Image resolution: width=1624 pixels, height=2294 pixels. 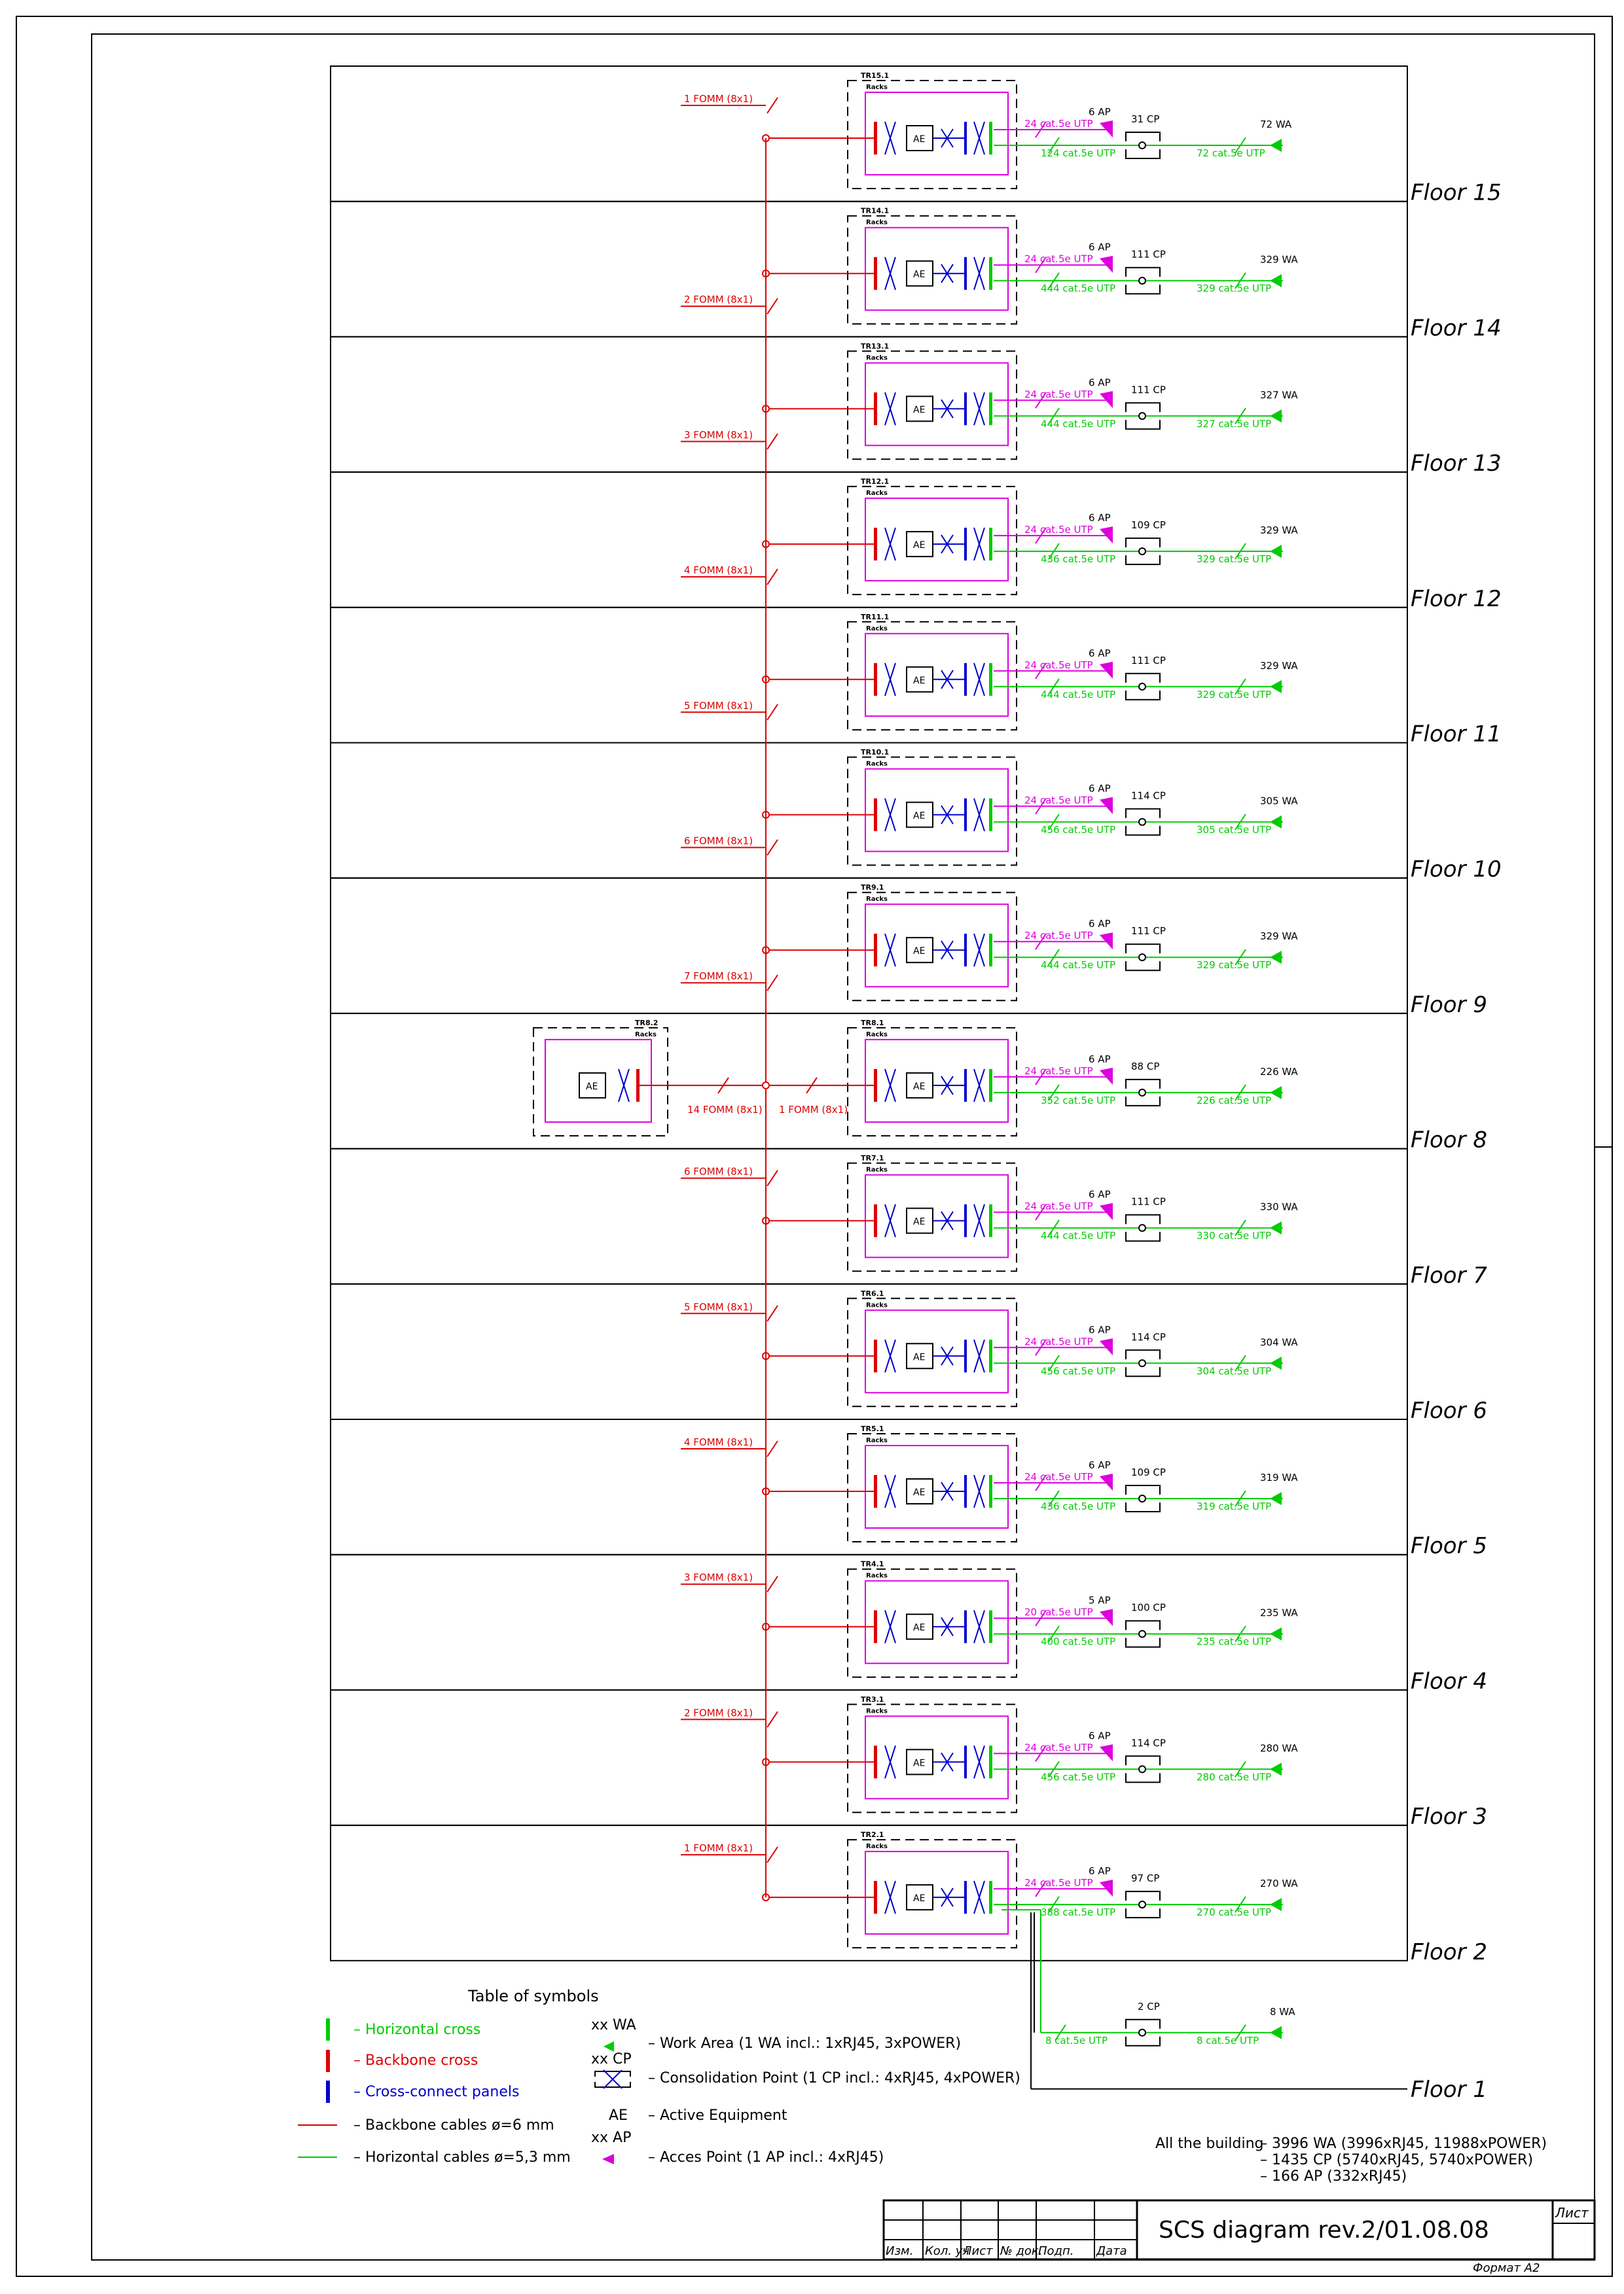 I want to click on floor-label: Floor 8, so click(x=1449, y=1140).